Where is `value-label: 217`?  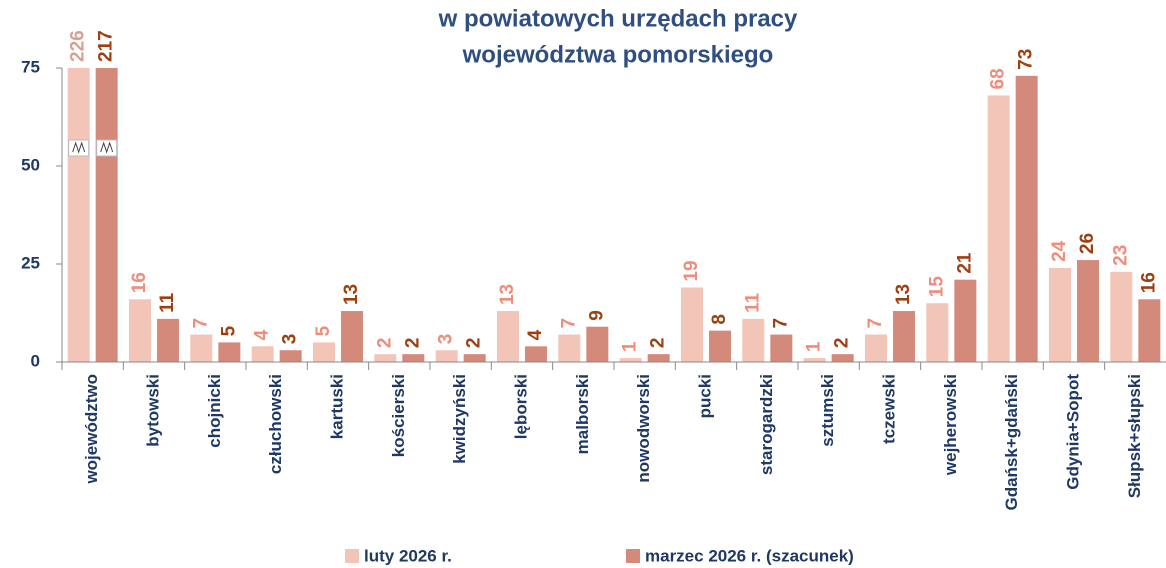
value-label: 217 is located at coordinates (106, 46).